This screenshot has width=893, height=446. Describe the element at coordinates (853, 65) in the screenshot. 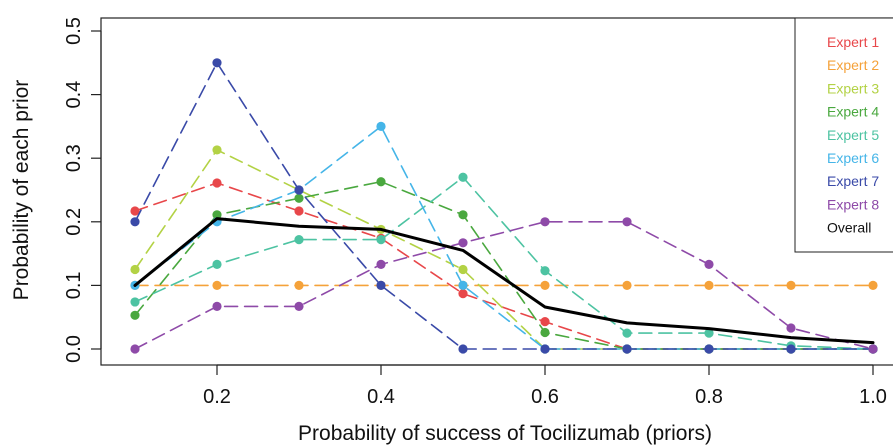

I see `legend-entry: Expert 2` at that location.